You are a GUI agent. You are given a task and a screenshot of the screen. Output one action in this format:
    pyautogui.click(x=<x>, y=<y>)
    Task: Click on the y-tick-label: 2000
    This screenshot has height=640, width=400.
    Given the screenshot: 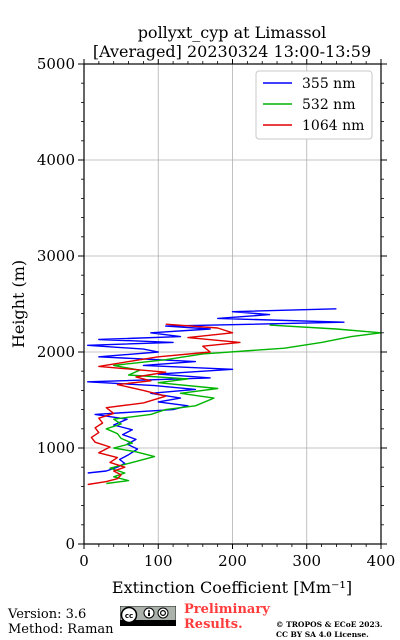 What is the action you would take?
    pyautogui.click(x=56, y=352)
    